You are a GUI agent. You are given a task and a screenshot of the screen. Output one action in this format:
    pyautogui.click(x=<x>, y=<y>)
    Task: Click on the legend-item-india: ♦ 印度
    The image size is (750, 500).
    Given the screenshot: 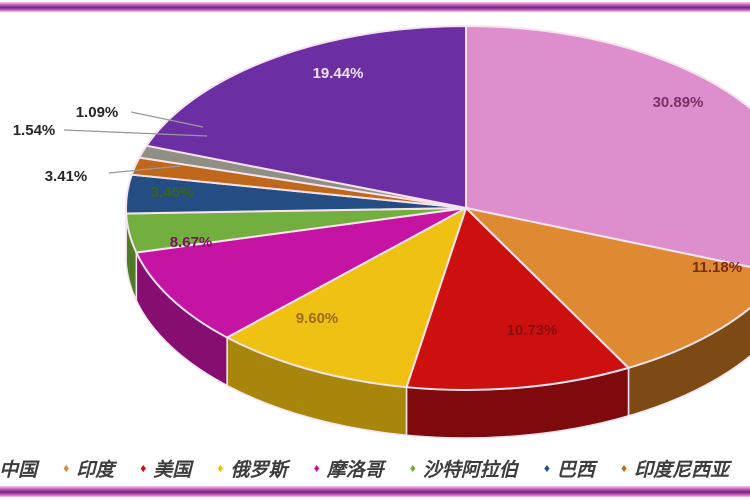 What is the action you would take?
    pyautogui.click(x=88, y=468)
    